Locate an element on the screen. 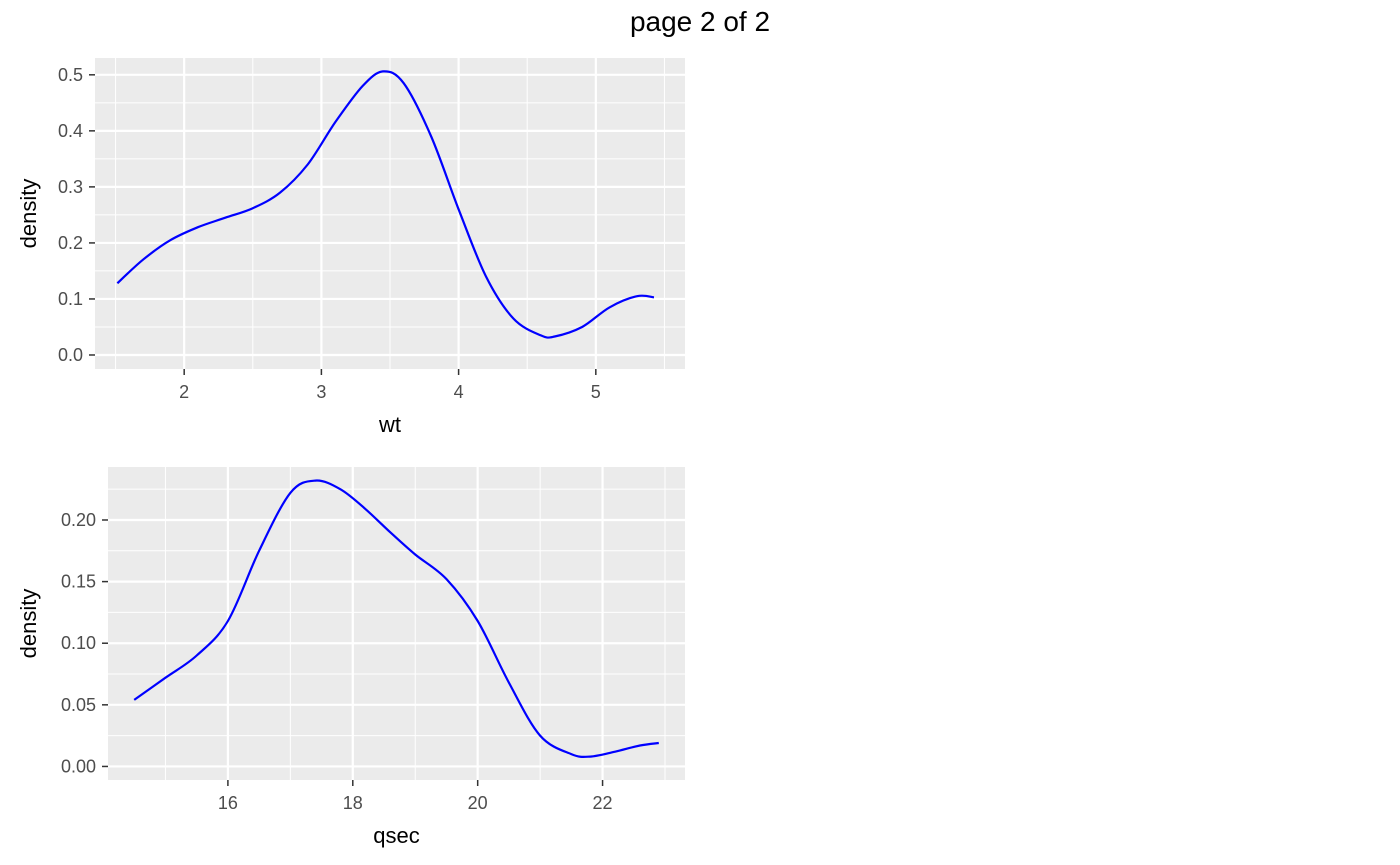 The image size is (1400, 865). qsec-density-line is located at coordinates (396, 619).